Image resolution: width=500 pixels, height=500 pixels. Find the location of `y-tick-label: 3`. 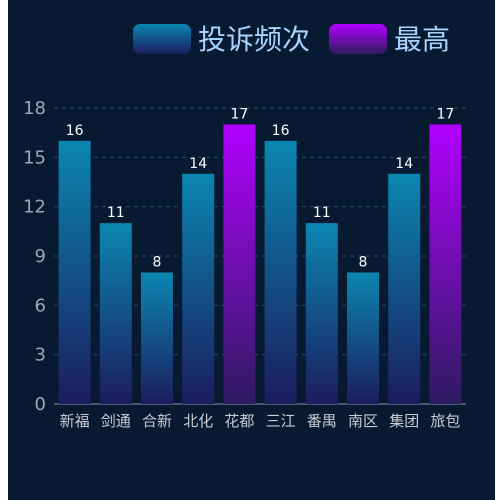

y-tick-label: 3 is located at coordinates (40, 355).